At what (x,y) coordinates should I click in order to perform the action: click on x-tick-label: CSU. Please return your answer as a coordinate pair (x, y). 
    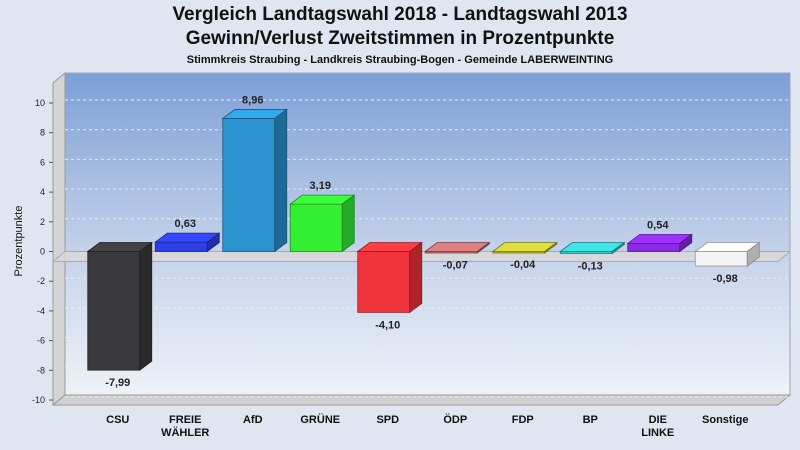
    Looking at the image, I should click on (117, 420).